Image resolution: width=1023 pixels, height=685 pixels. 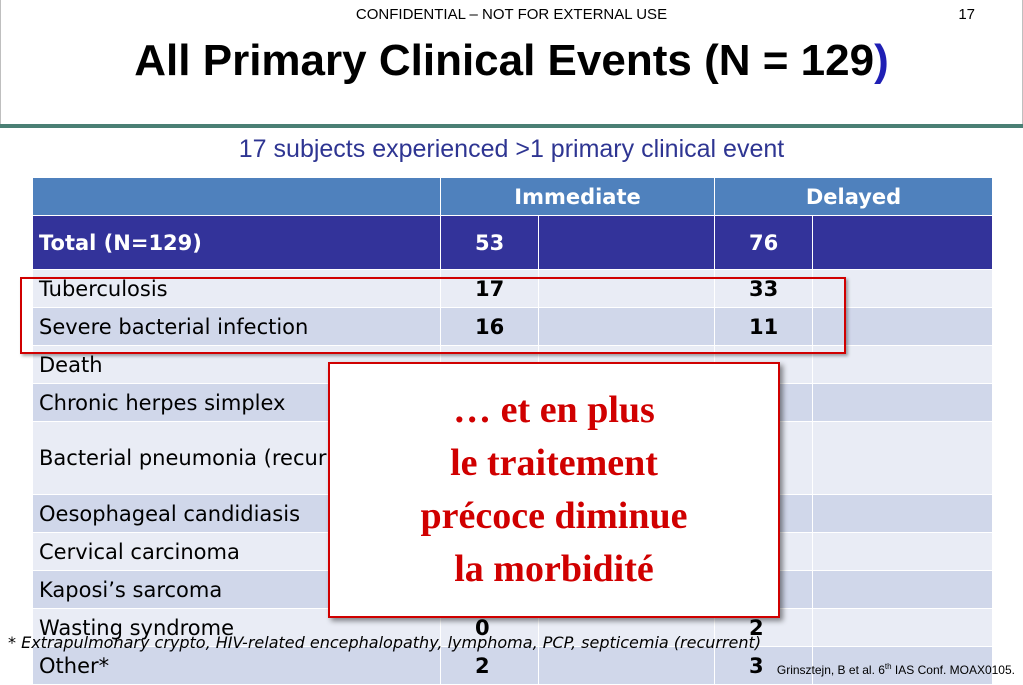 What do you see at coordinates (511, 126) in the screenshot?
I see `header-divider` at bounding box center [511, 126].